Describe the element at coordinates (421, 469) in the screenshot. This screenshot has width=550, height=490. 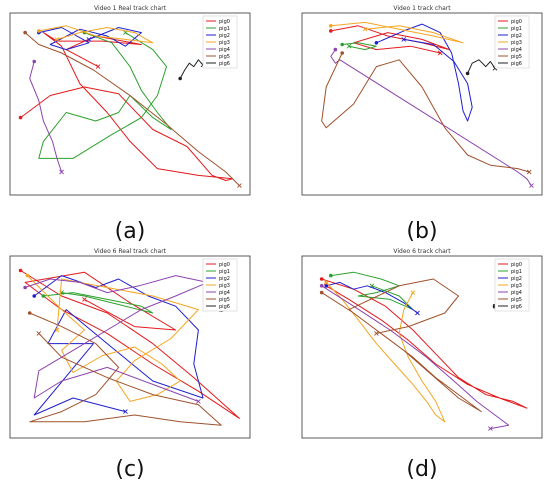
I see `panel-caption: (d)` at that location.